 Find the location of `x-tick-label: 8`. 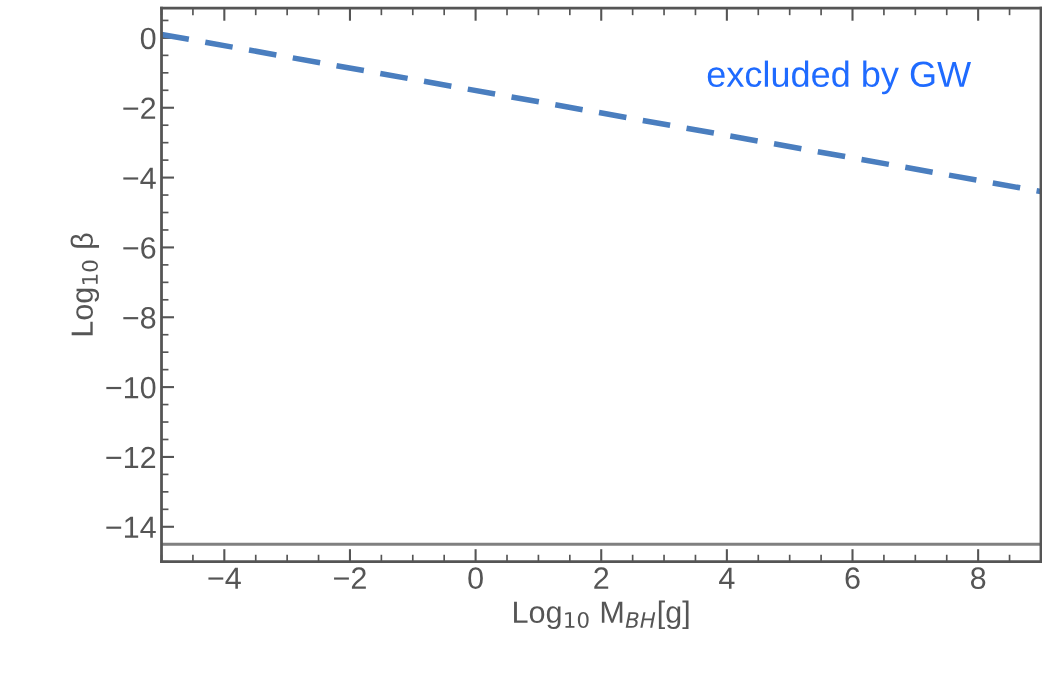

x-tick-label: 8 is located at coordinates (978, 578).